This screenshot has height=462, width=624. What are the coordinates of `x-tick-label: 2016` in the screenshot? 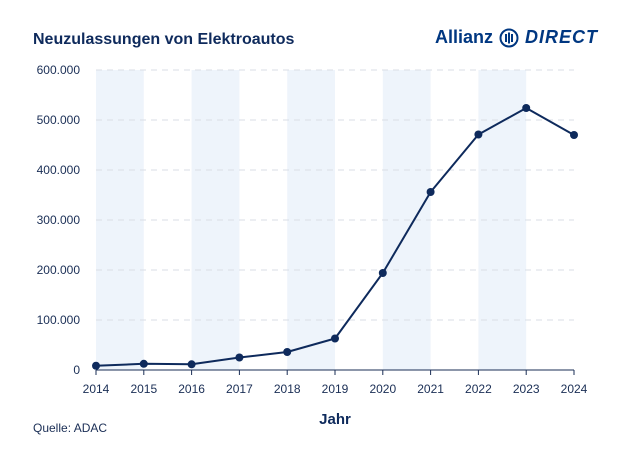 It's located at (191, 389).